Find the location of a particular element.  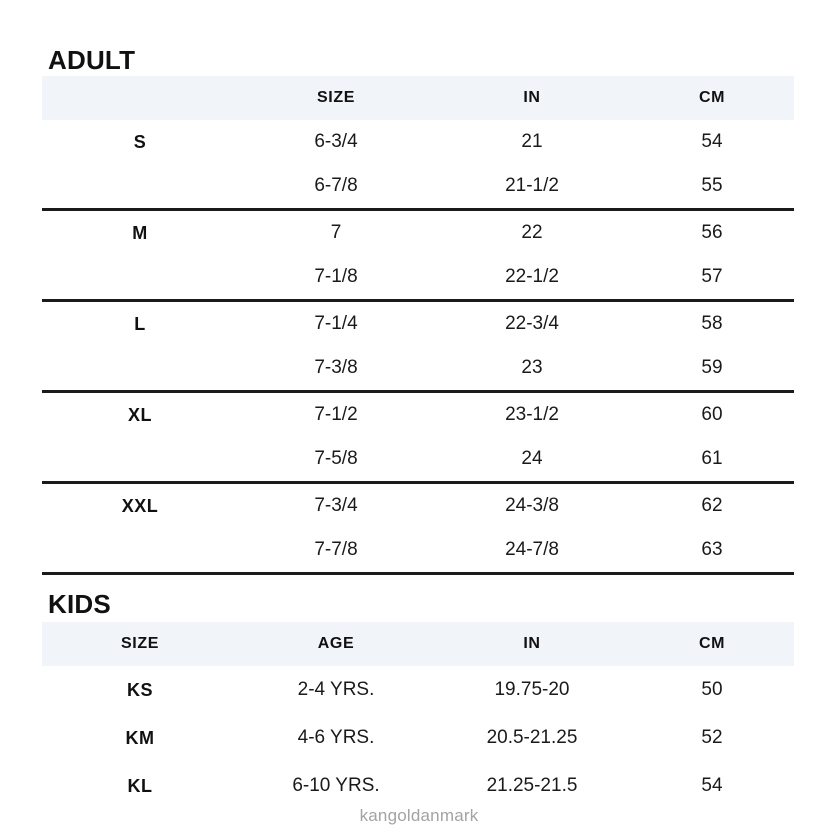

kids-cell-cm: 54 is located at coordinates (712, 785).